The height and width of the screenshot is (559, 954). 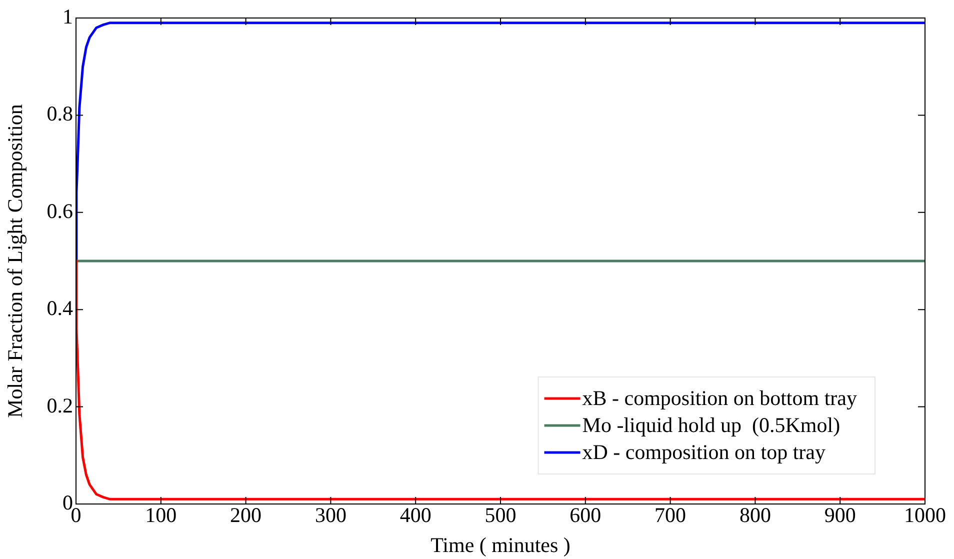 What do you see at coordinates (59, 405) in the screenshot?
I see `y-tick-label: 0.2` at bounding box center [59, 405].